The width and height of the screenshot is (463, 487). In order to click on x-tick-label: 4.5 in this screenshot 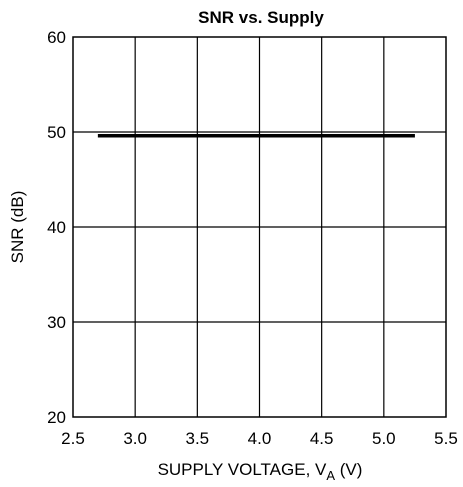, I will do `click(322, 438)`.